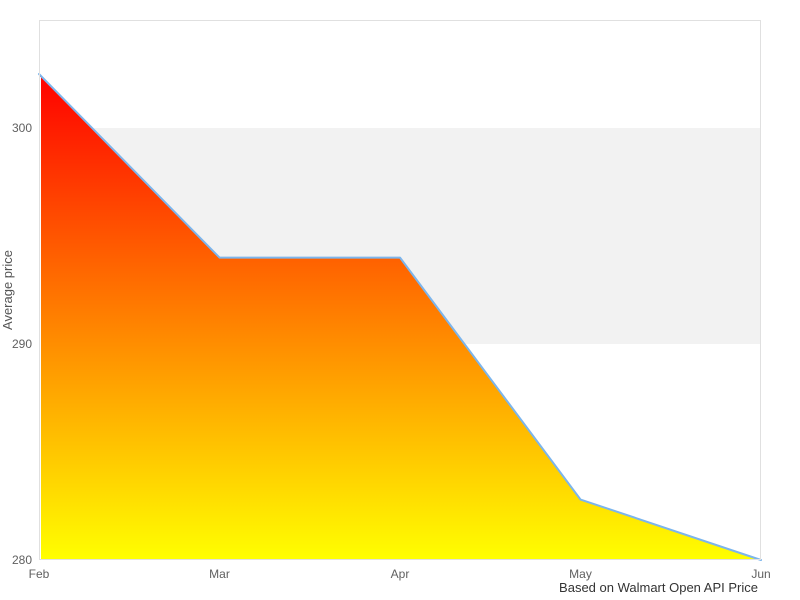  What do you see at coordinates (7, 290) in the screenshot?
I see `y-axis-title: Average price` at bounding box center [7, 290].